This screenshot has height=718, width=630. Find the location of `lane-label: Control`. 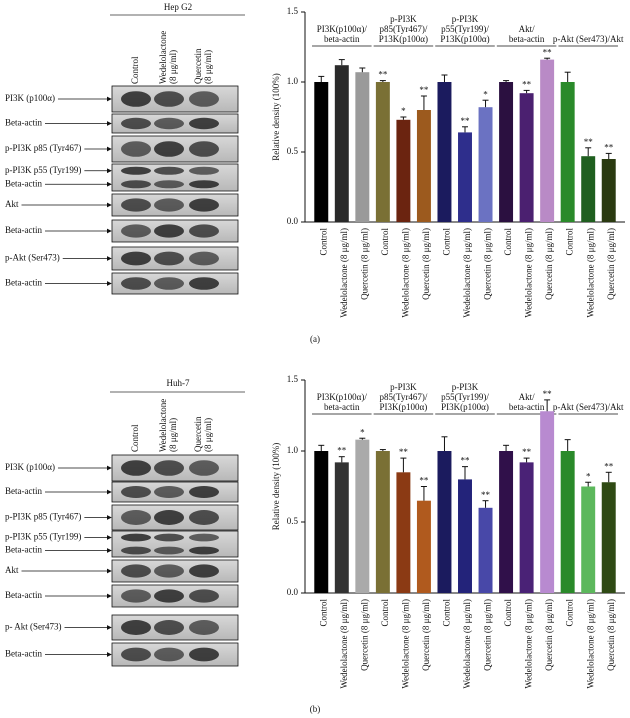

lane-label: Control is located at coordinates (135, 438).